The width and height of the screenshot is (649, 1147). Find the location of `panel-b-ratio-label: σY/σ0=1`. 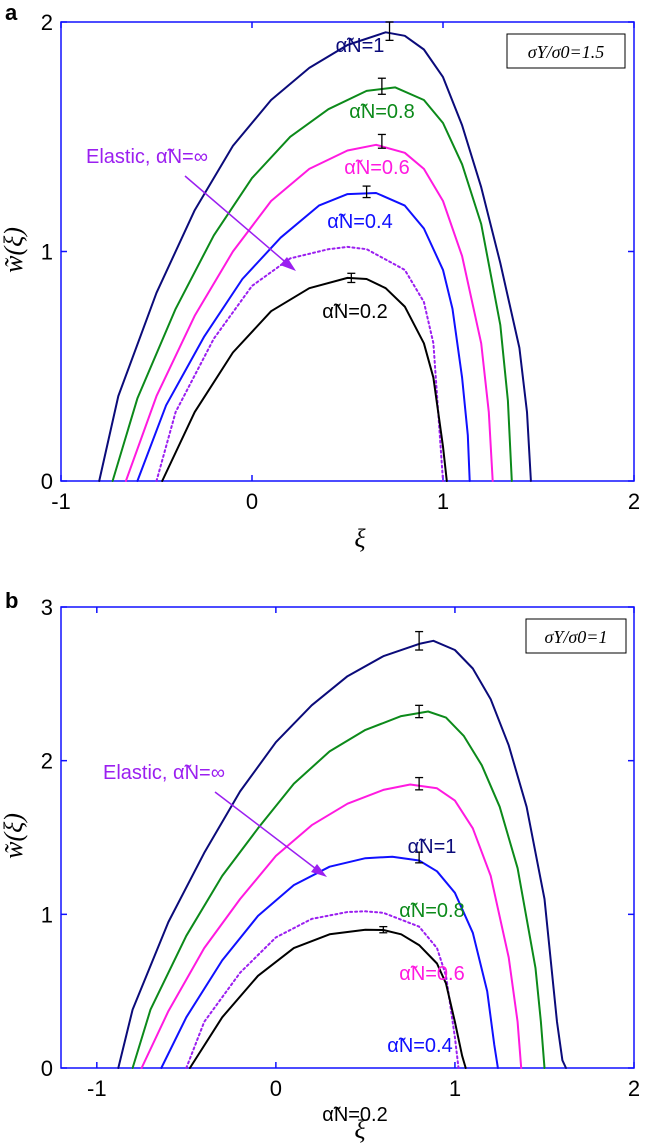

panel-b-ratio-label: σY/σ0=1 is located at coordinates (576, 637).